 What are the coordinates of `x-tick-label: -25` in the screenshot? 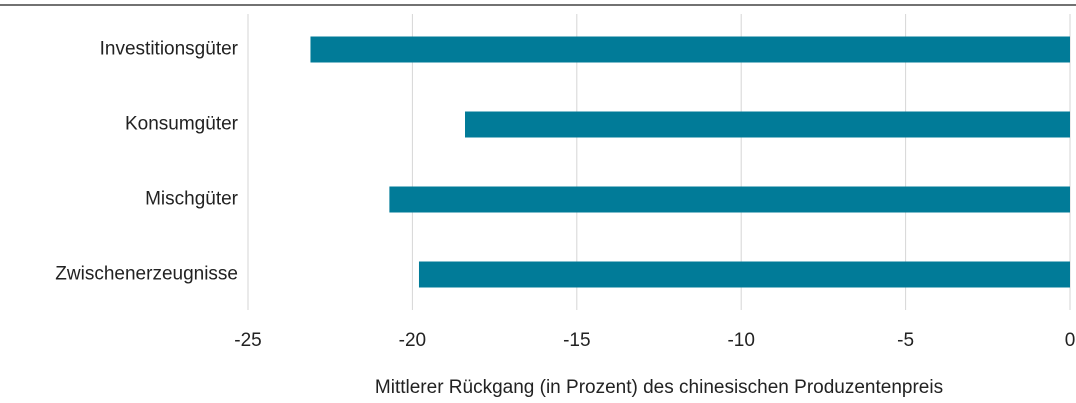 It's located at (247, 340).